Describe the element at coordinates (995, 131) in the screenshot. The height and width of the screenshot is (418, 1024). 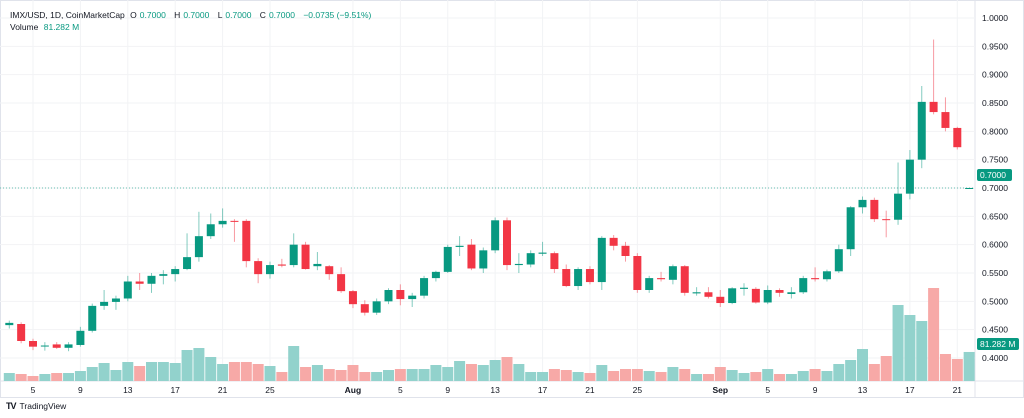
I see `price-tick-label: 0.8000` at that location.